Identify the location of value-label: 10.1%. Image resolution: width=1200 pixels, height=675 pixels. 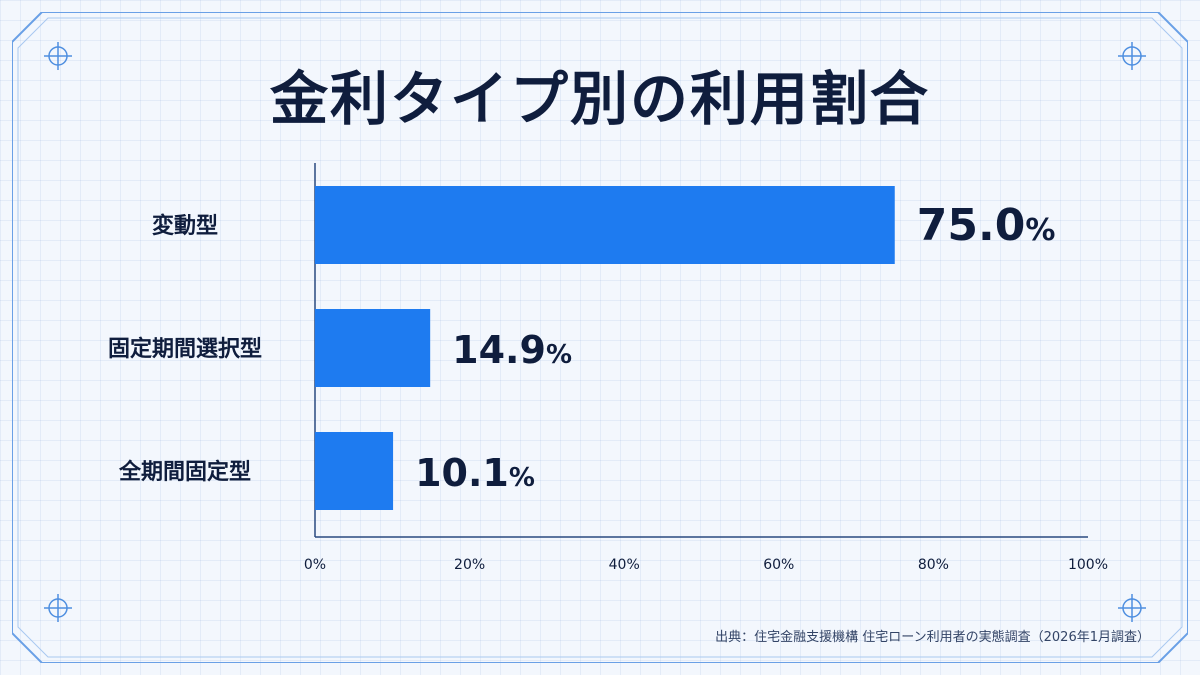
(475, 473).